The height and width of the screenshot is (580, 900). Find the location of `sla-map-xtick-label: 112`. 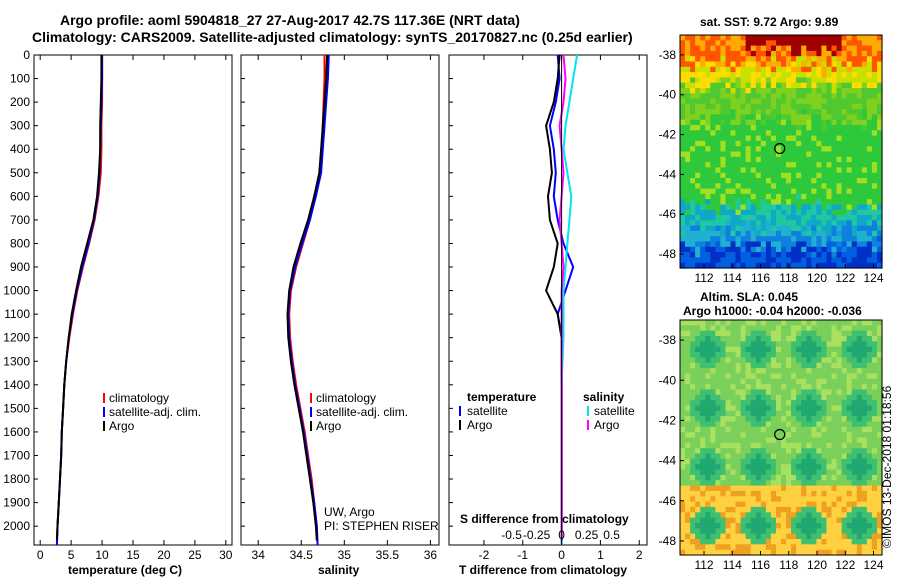

sla-map-xtick-label: 112 is located at coordinates (703, 565).